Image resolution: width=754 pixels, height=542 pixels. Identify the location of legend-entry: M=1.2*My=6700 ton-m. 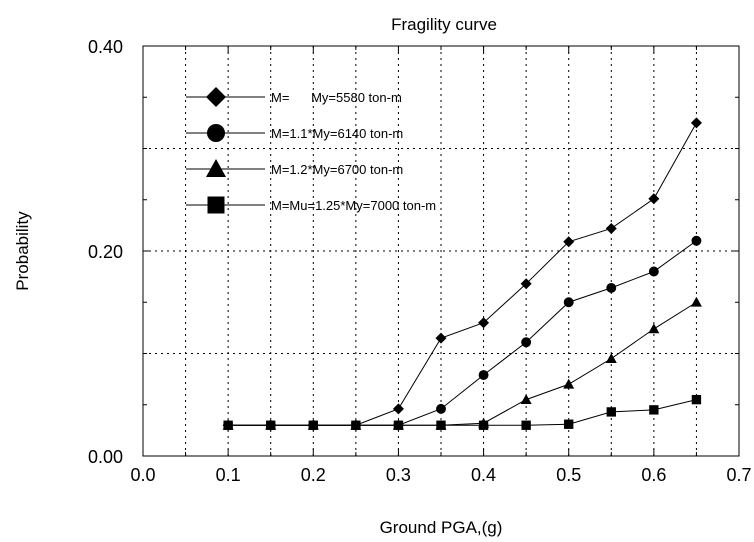
(294, 168).